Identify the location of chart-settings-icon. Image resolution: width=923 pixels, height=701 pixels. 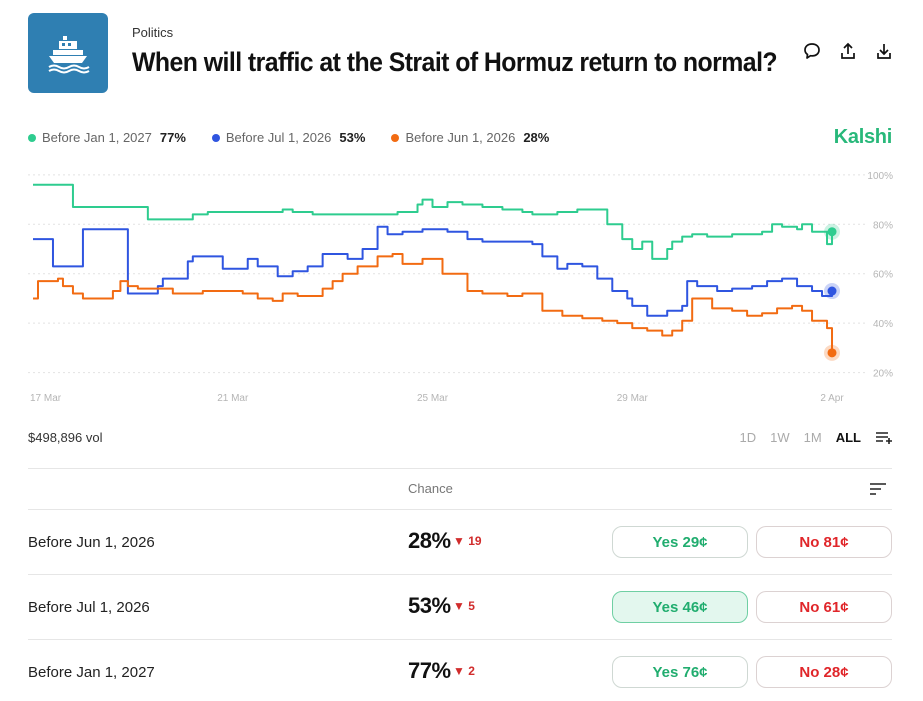
(884, 438).